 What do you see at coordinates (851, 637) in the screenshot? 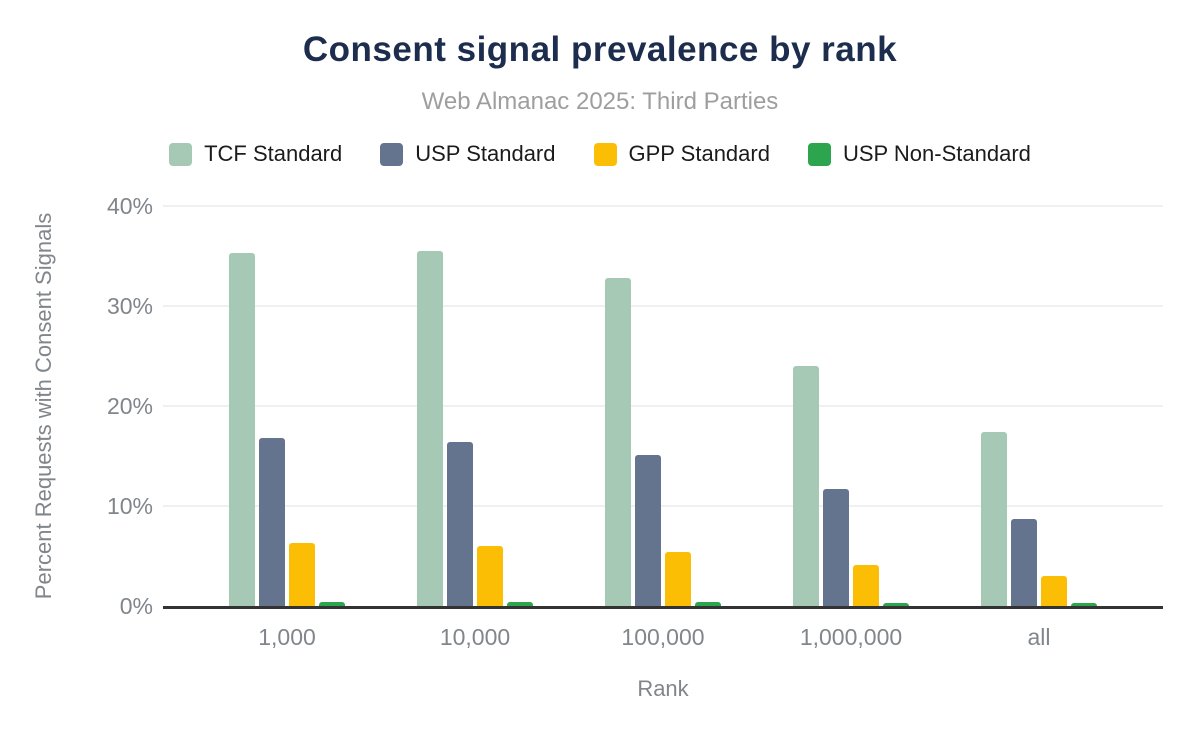
I see `x-tick-label-1-000-000: 1,000,000` at bounding box center [851, 637].